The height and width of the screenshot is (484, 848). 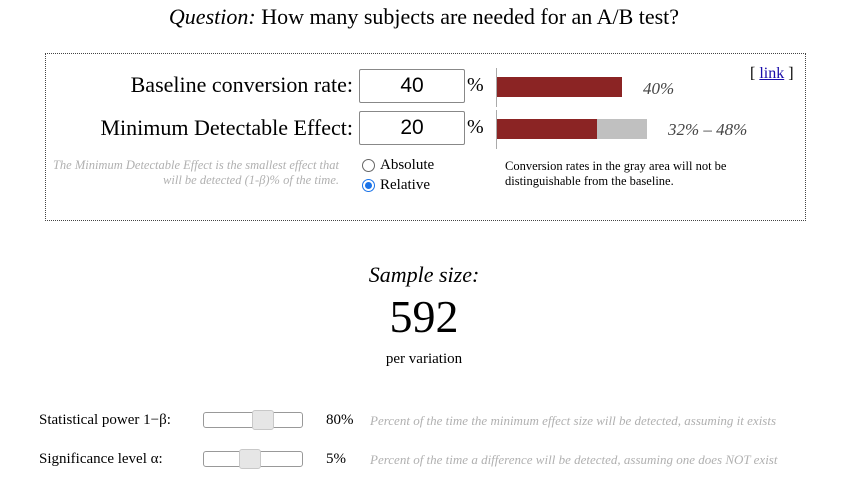 I want to click on mde-bar-indistinguishable, so click(x=621, y=129).